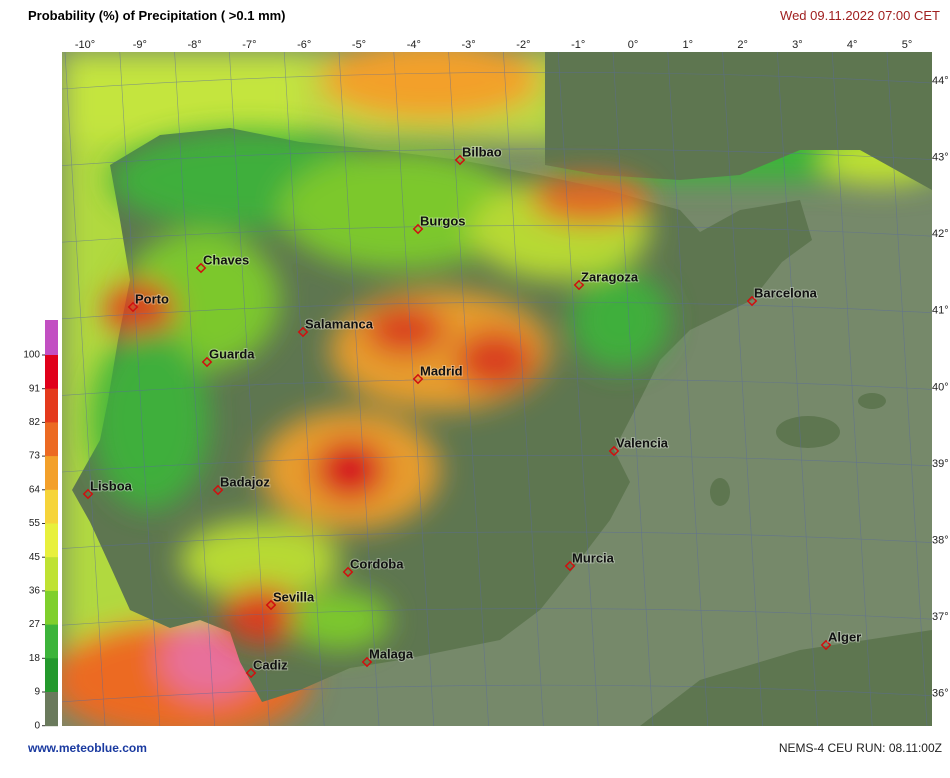 The height and width of the screenshot is (778, 950). What do you see at coordinates (35, 523) in the screenshot?
I see `colorbar-label: 55` at bounding box center [35, 523].